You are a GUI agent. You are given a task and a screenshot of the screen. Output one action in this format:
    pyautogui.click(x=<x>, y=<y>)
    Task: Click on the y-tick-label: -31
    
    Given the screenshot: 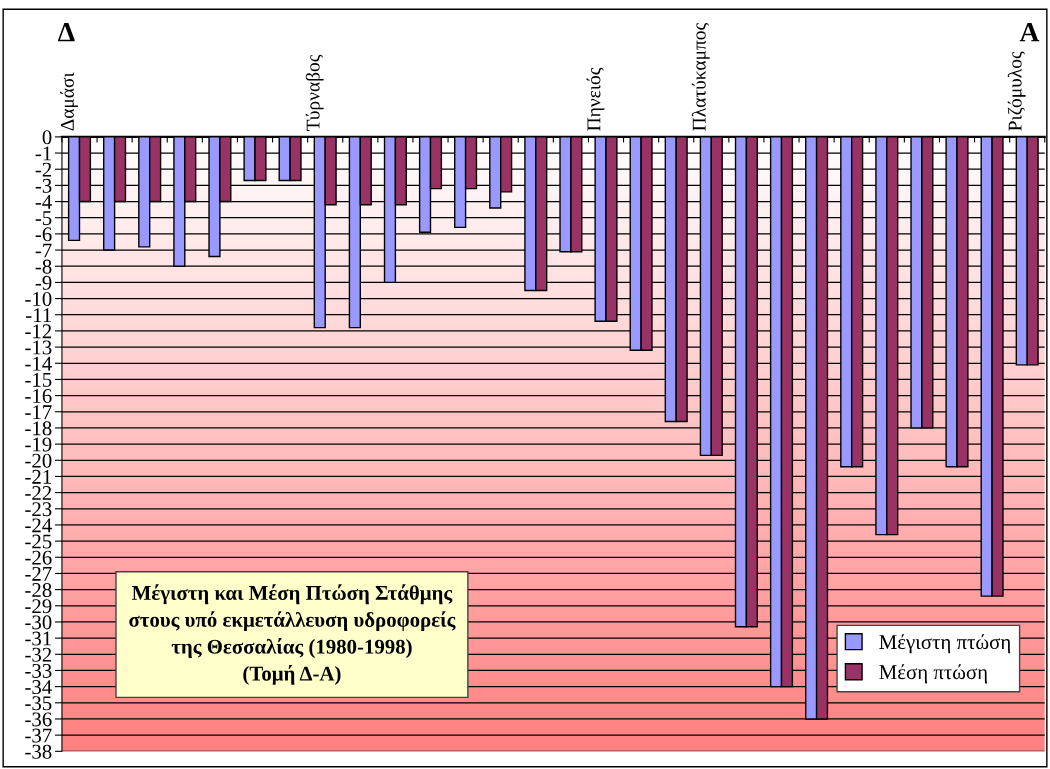 What is the action you would take?
    pyautogui.click(x=38, y=638)
    